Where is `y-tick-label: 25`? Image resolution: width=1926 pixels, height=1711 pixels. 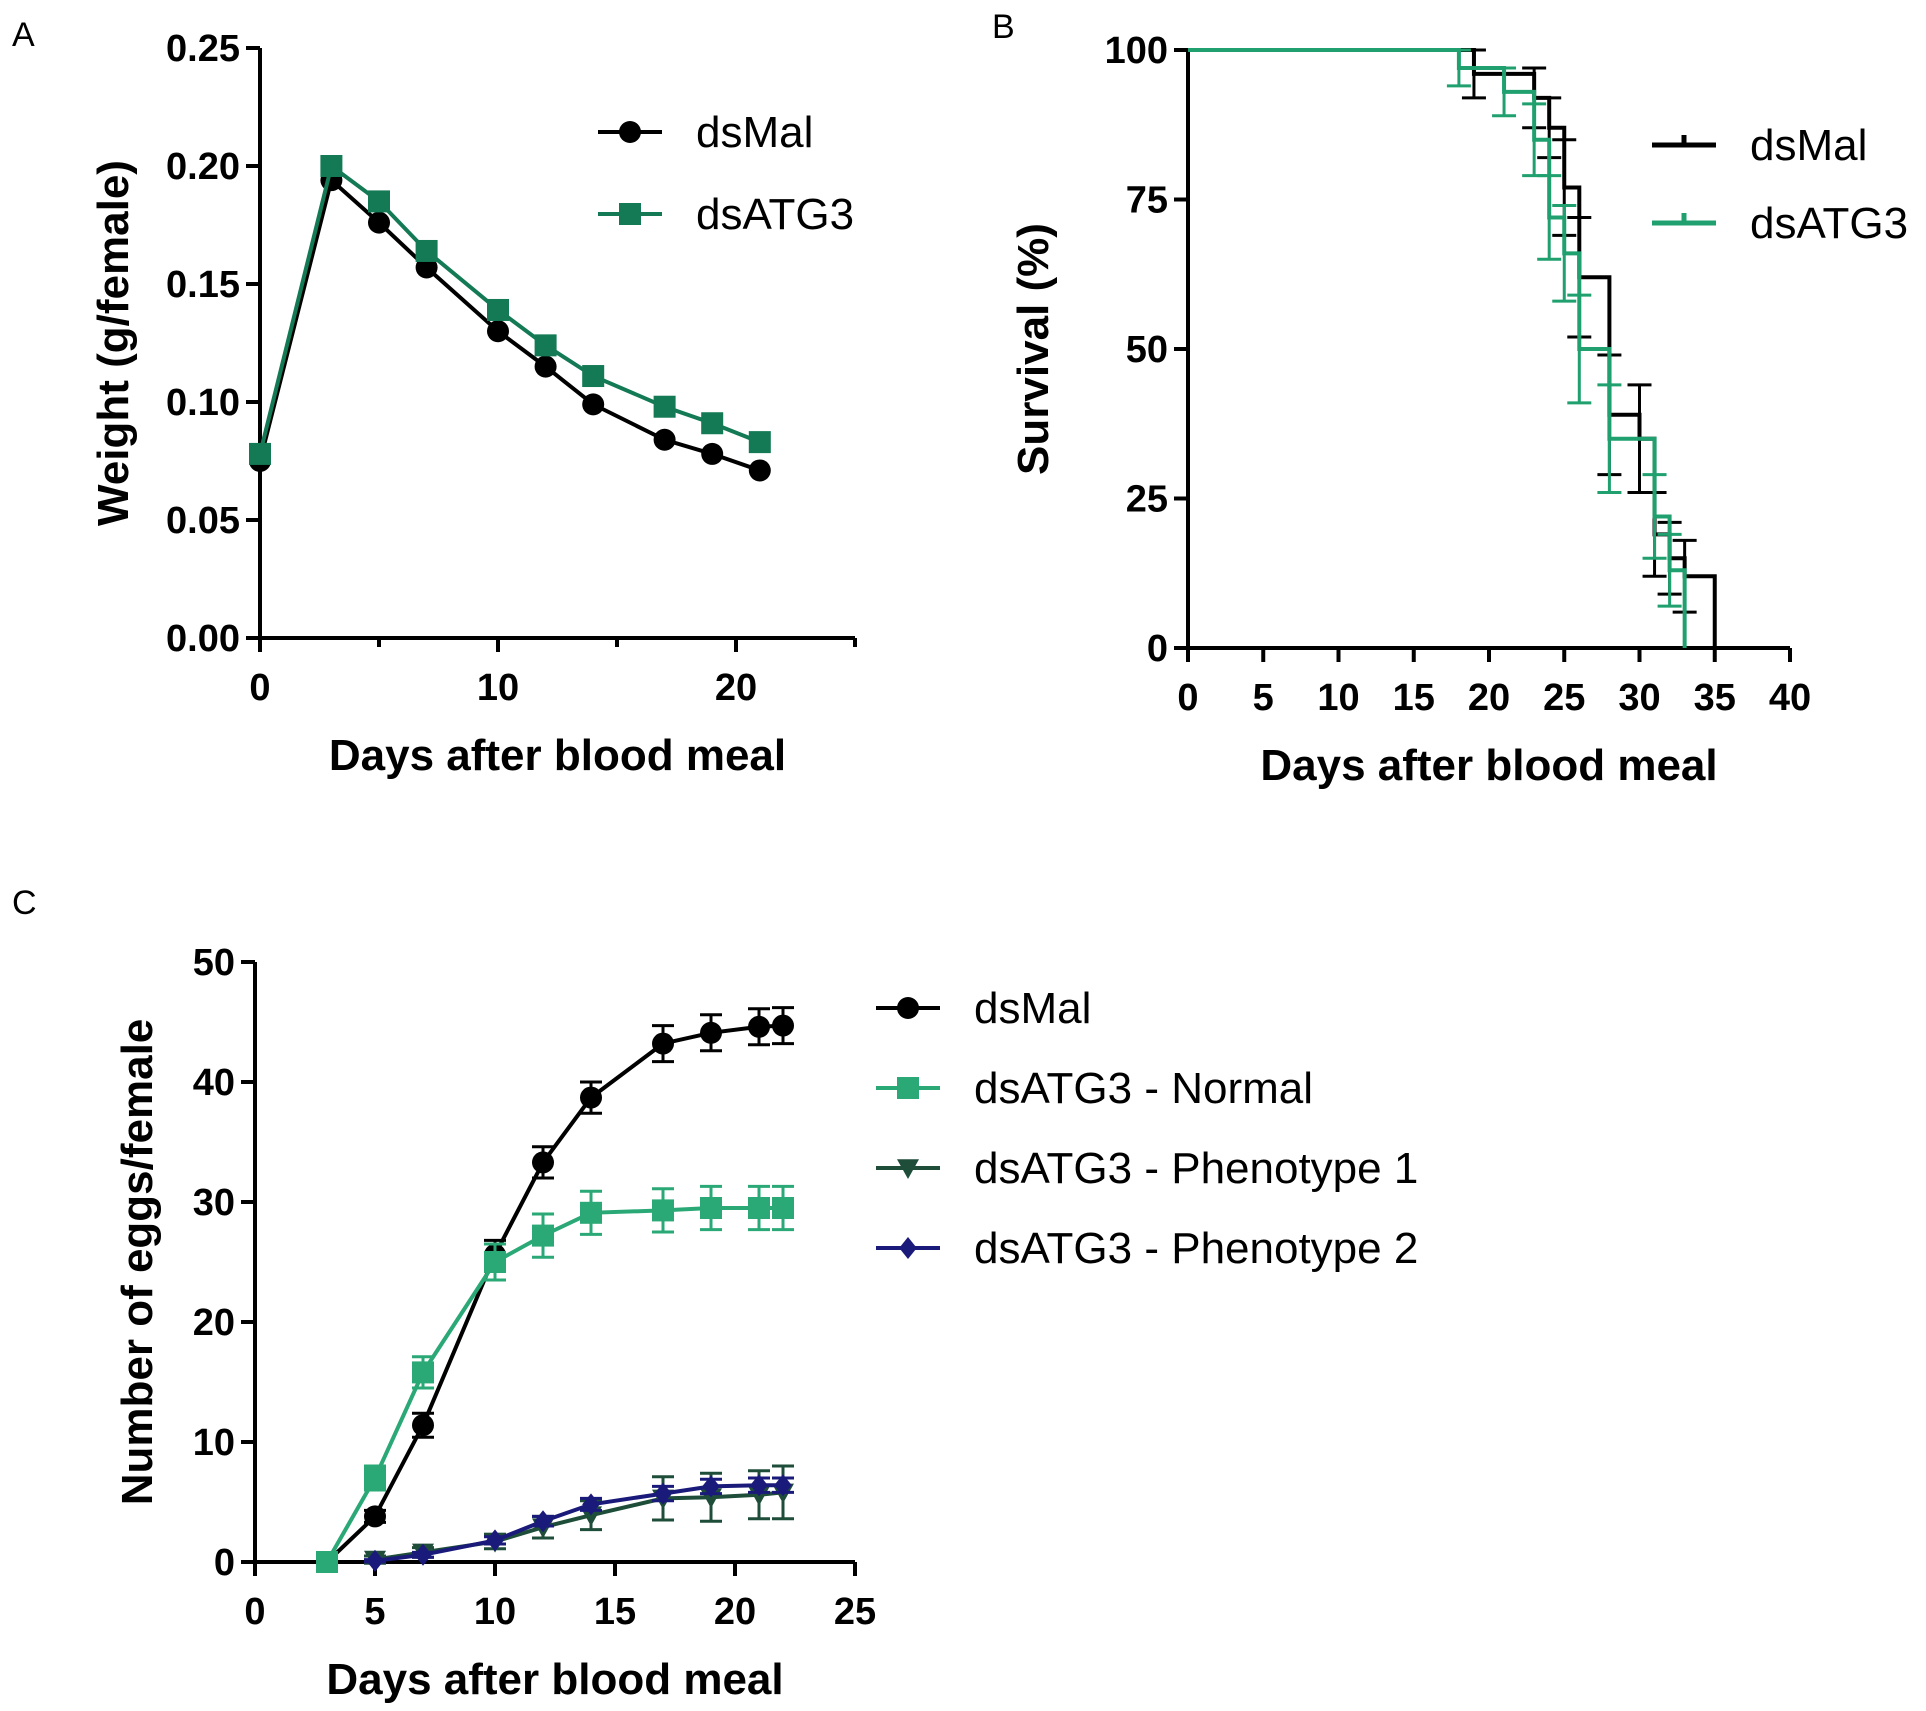
y-tick-label: 25 is located at coordinates (1147, 500).